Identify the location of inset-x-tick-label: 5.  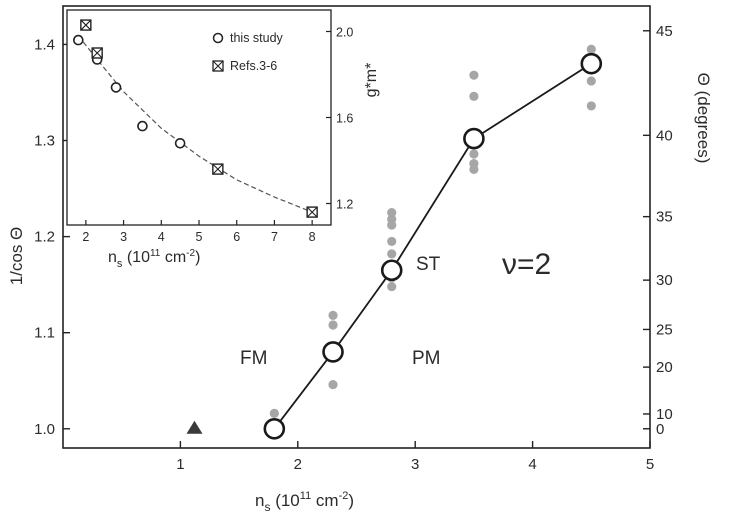
(199, 237).